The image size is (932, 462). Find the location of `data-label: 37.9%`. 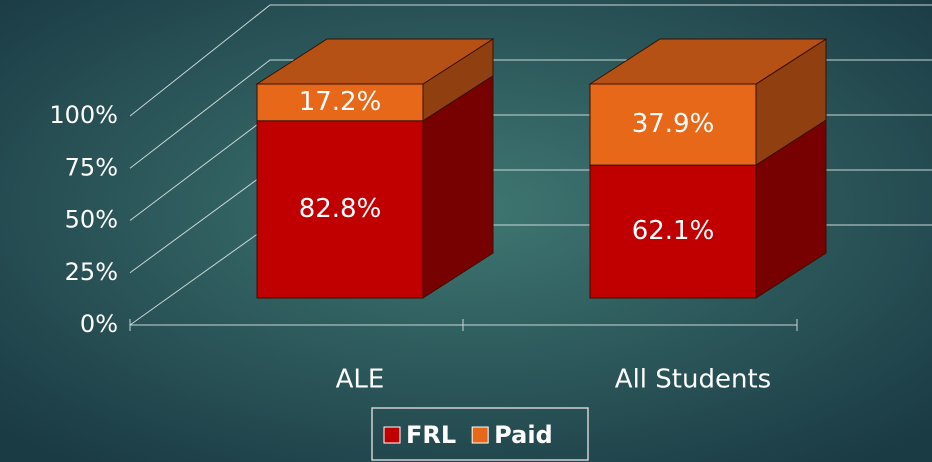

data-label: 37.9% is located at coordinates (673, 124).